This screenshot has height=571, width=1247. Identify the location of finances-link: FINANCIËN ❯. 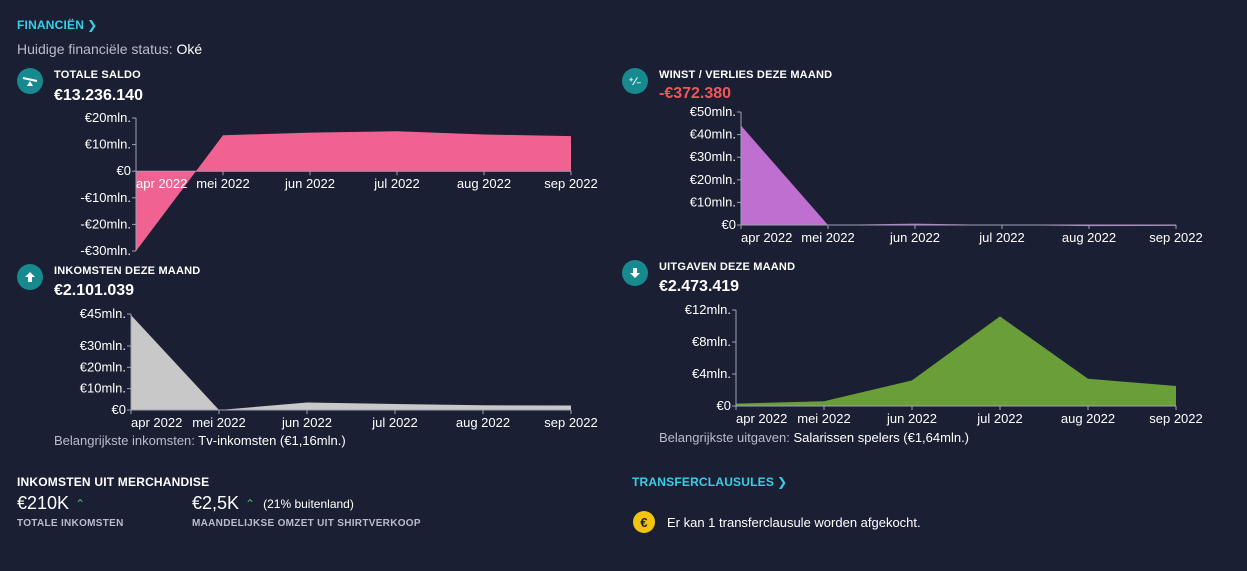
(57, 25).